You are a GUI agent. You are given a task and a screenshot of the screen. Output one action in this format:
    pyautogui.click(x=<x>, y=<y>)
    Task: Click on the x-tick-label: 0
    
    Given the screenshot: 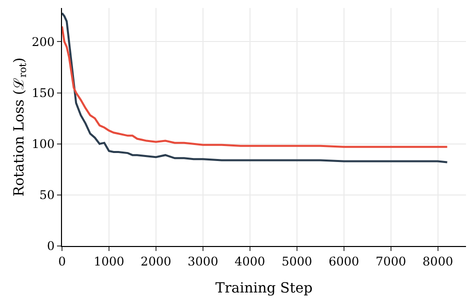 What is the action you would take?
    pyautogui.click(x=62, y=261)
    